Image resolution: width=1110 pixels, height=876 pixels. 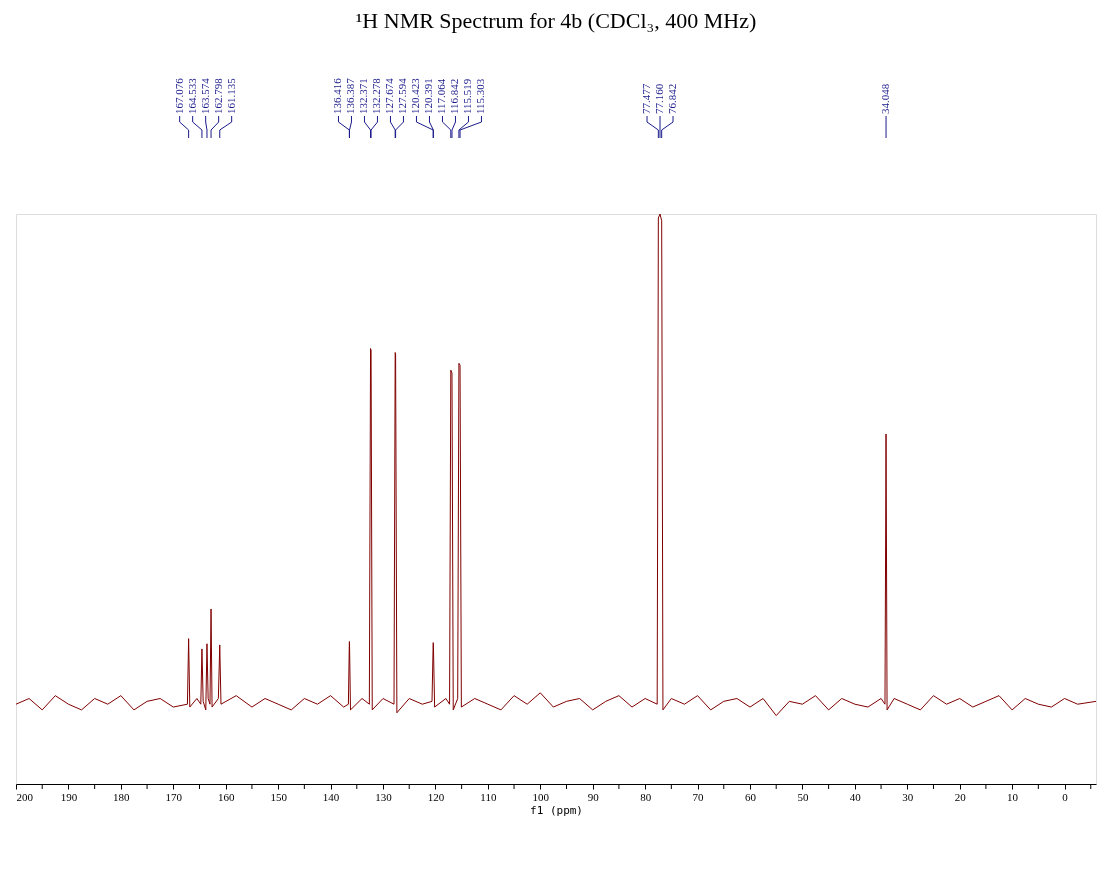 I want to click on annotation: 120.391, so click(x=428, y=96).